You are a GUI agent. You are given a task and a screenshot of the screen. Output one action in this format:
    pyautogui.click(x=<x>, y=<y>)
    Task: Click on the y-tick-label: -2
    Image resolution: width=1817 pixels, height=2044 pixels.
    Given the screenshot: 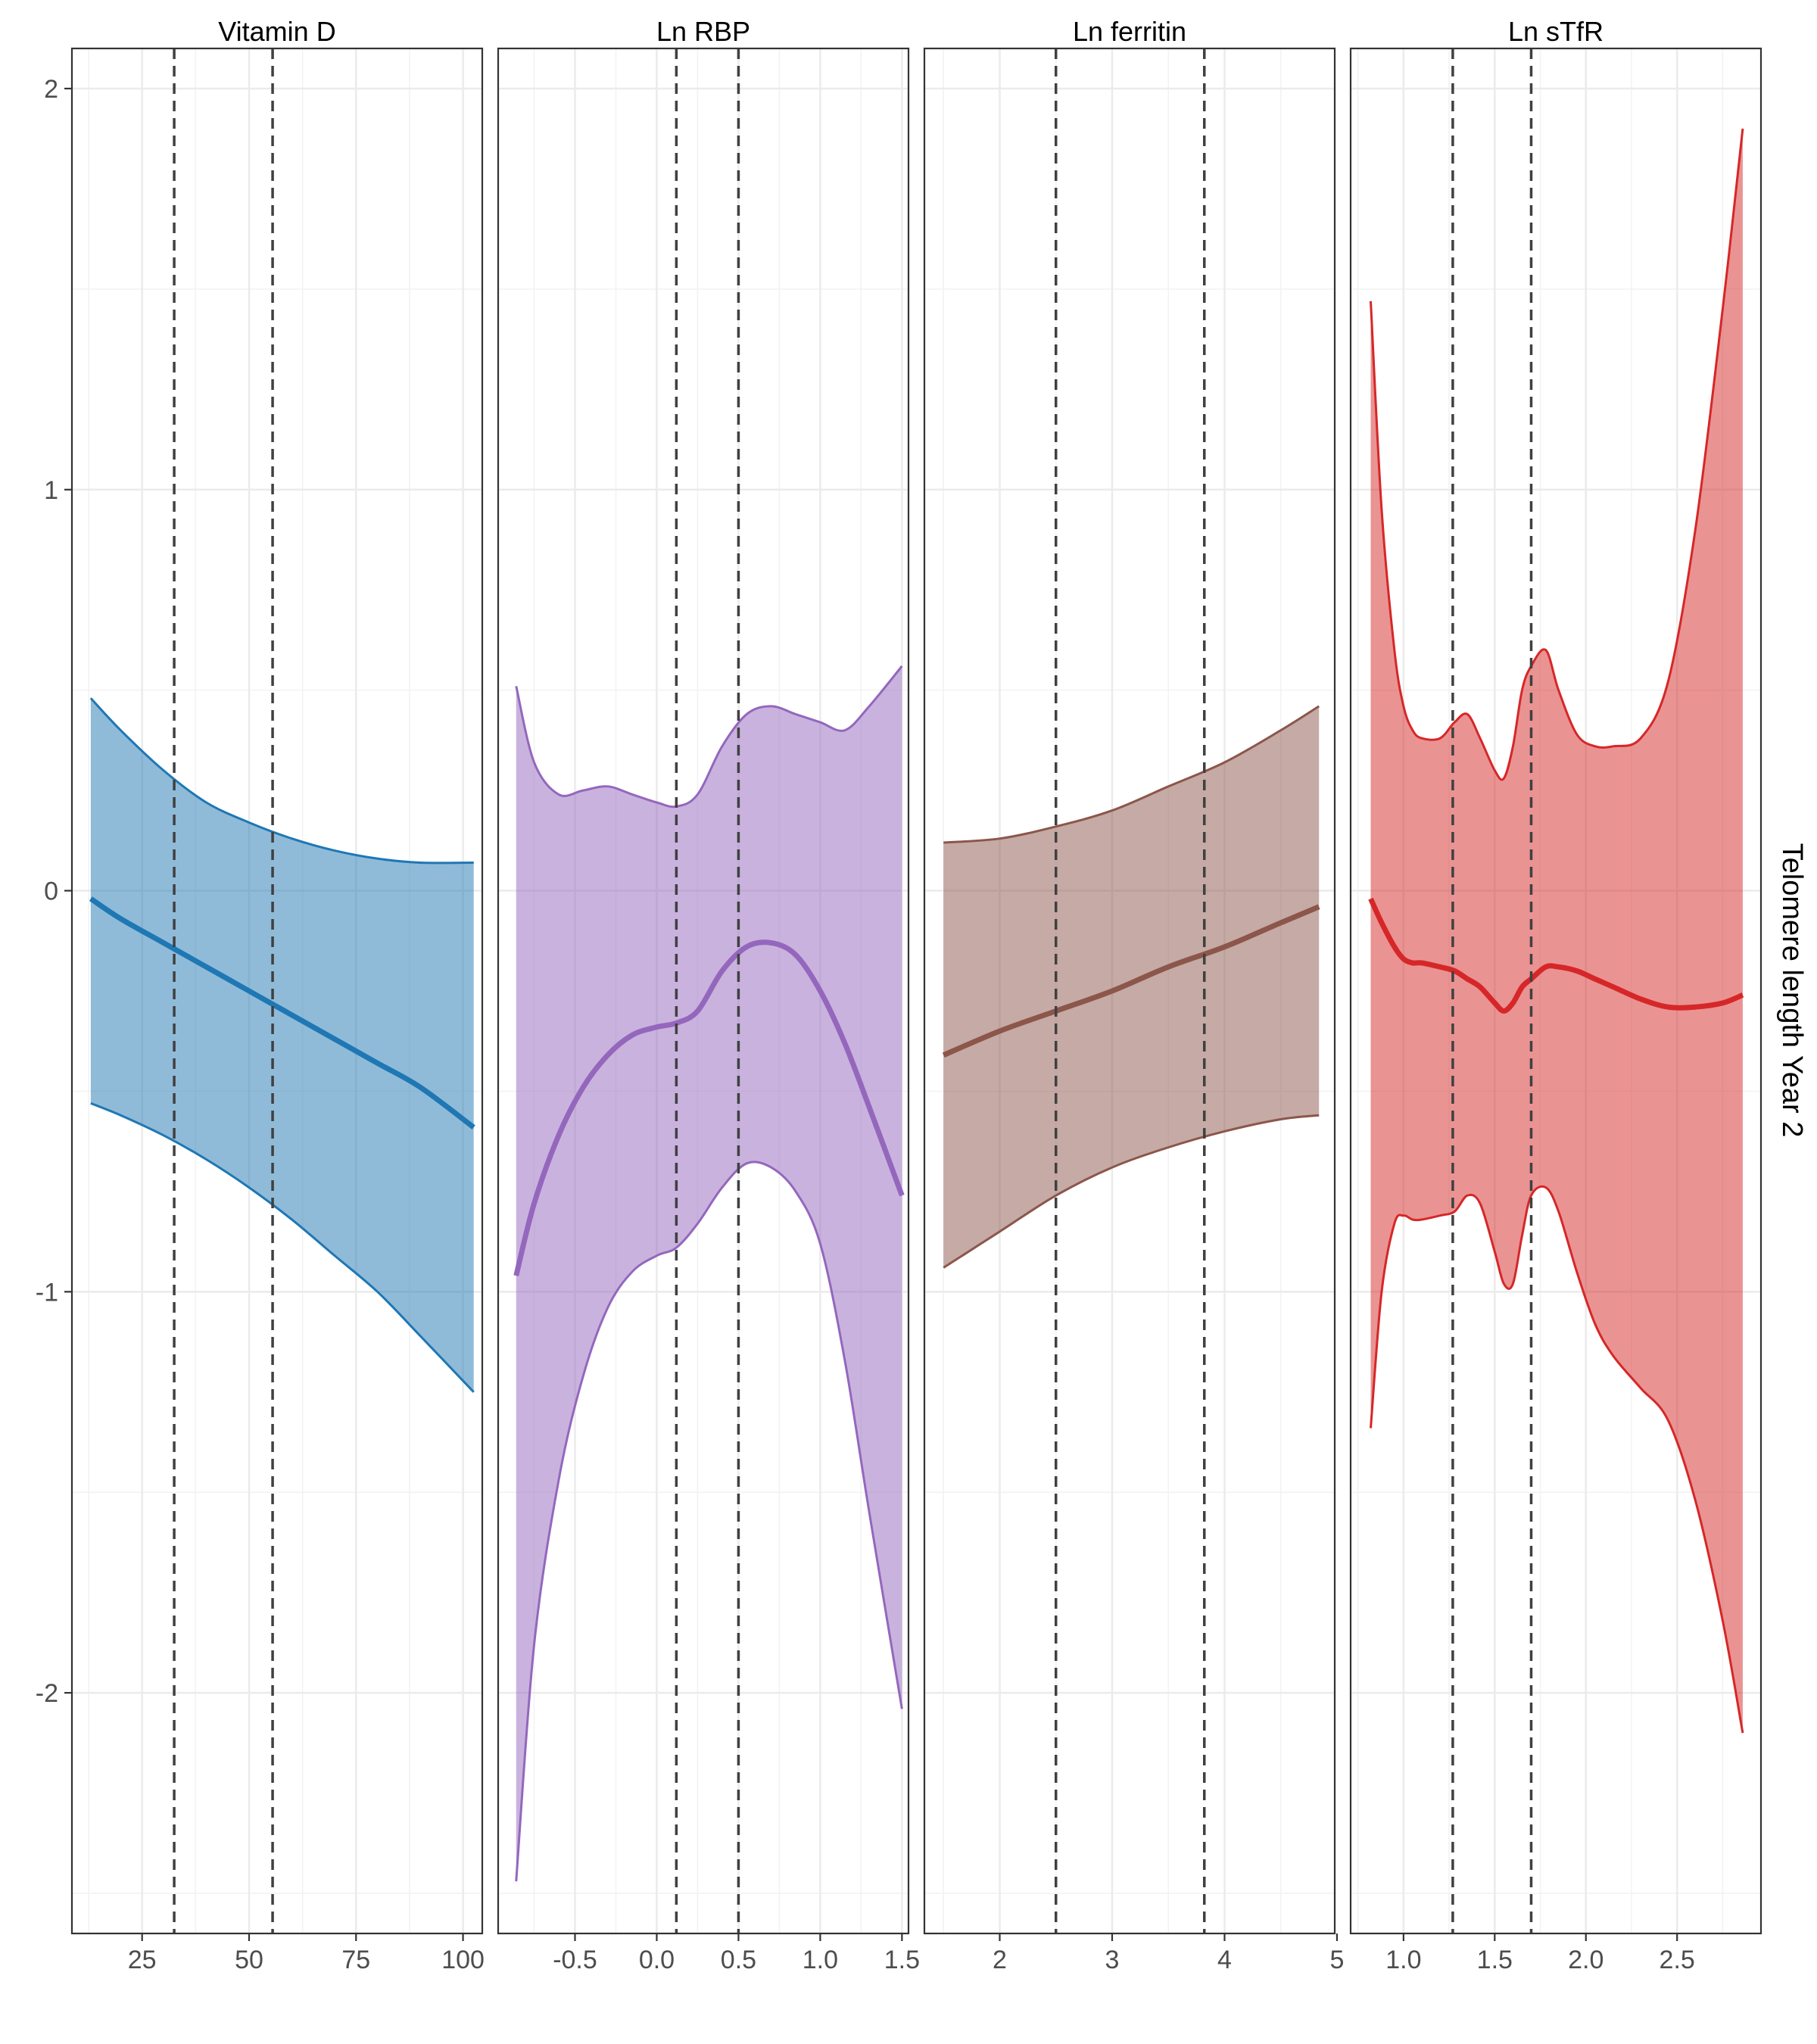 What is the action you would take?
    pyautogui.click(x=47, y=1693)
    